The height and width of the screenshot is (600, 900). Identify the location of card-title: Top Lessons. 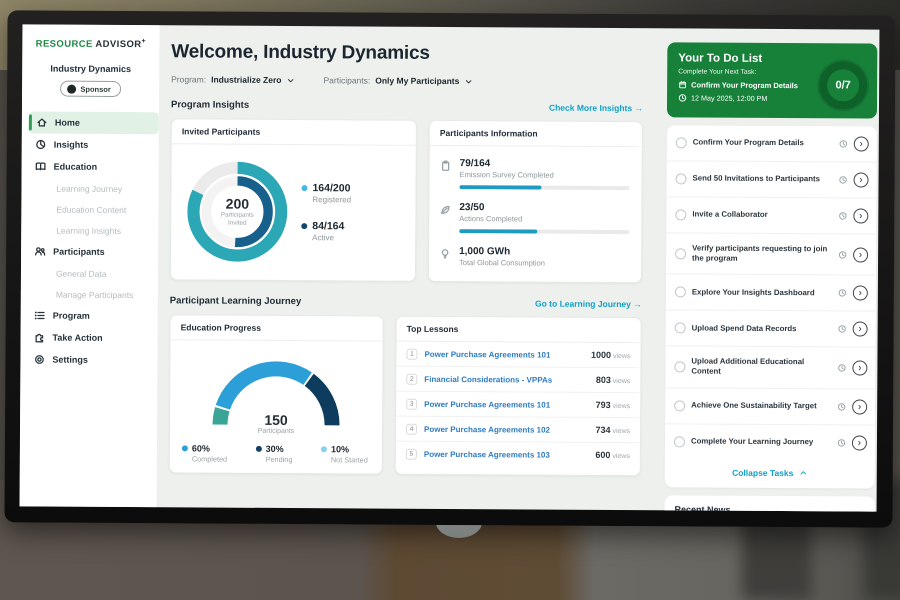
(518, 330).